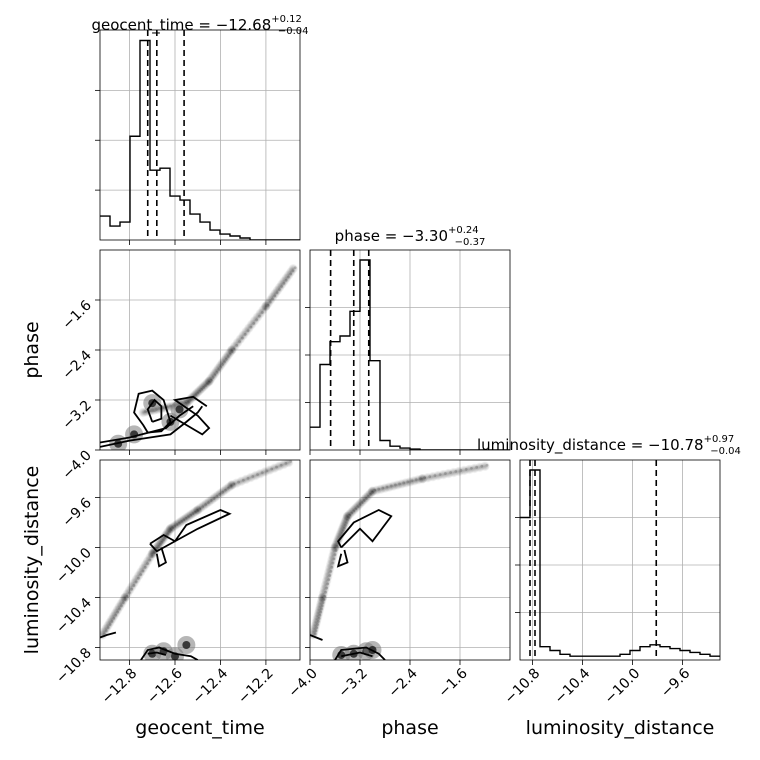 The width and height of the screenshot is (760, 760). I want to click on x-tick-label: −4.0, so click(302, 683).